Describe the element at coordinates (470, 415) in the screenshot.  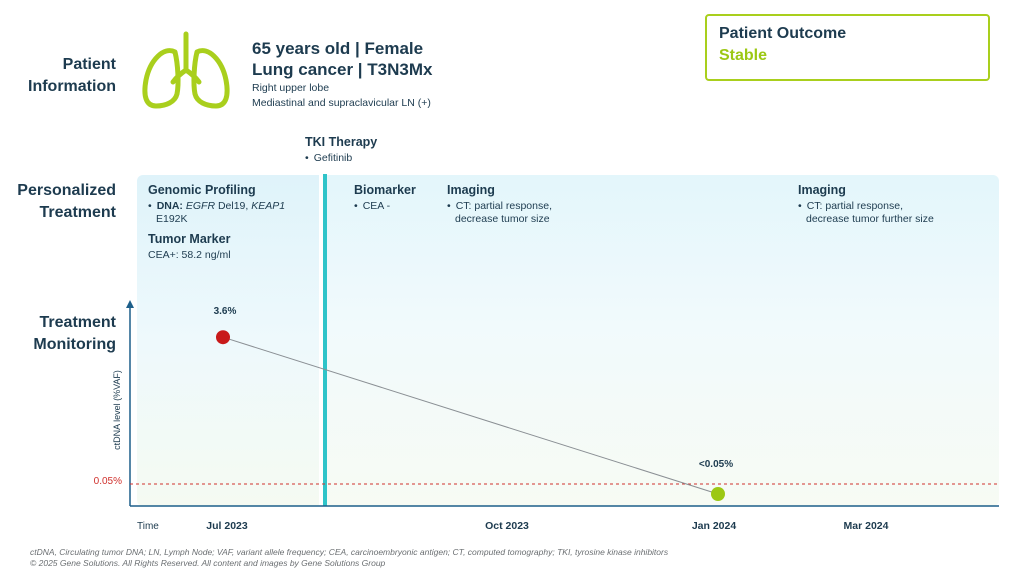
I see `series-line` at that location.